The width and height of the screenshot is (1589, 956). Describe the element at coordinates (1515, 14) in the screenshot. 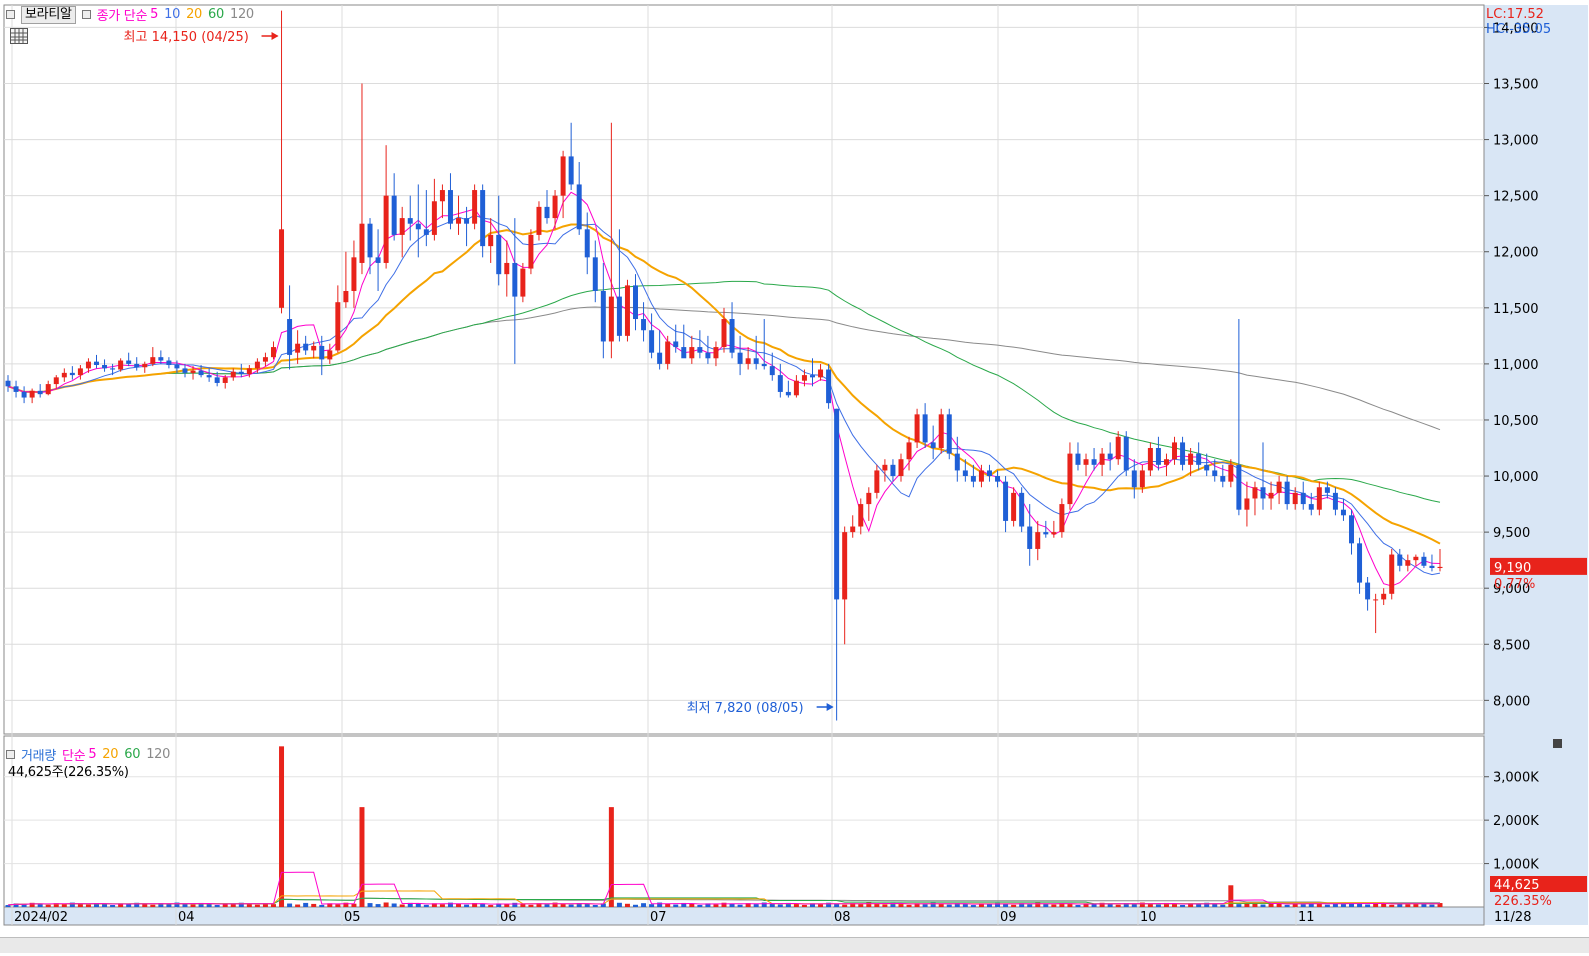

I see `lc-label: LC:17.52` at that location.